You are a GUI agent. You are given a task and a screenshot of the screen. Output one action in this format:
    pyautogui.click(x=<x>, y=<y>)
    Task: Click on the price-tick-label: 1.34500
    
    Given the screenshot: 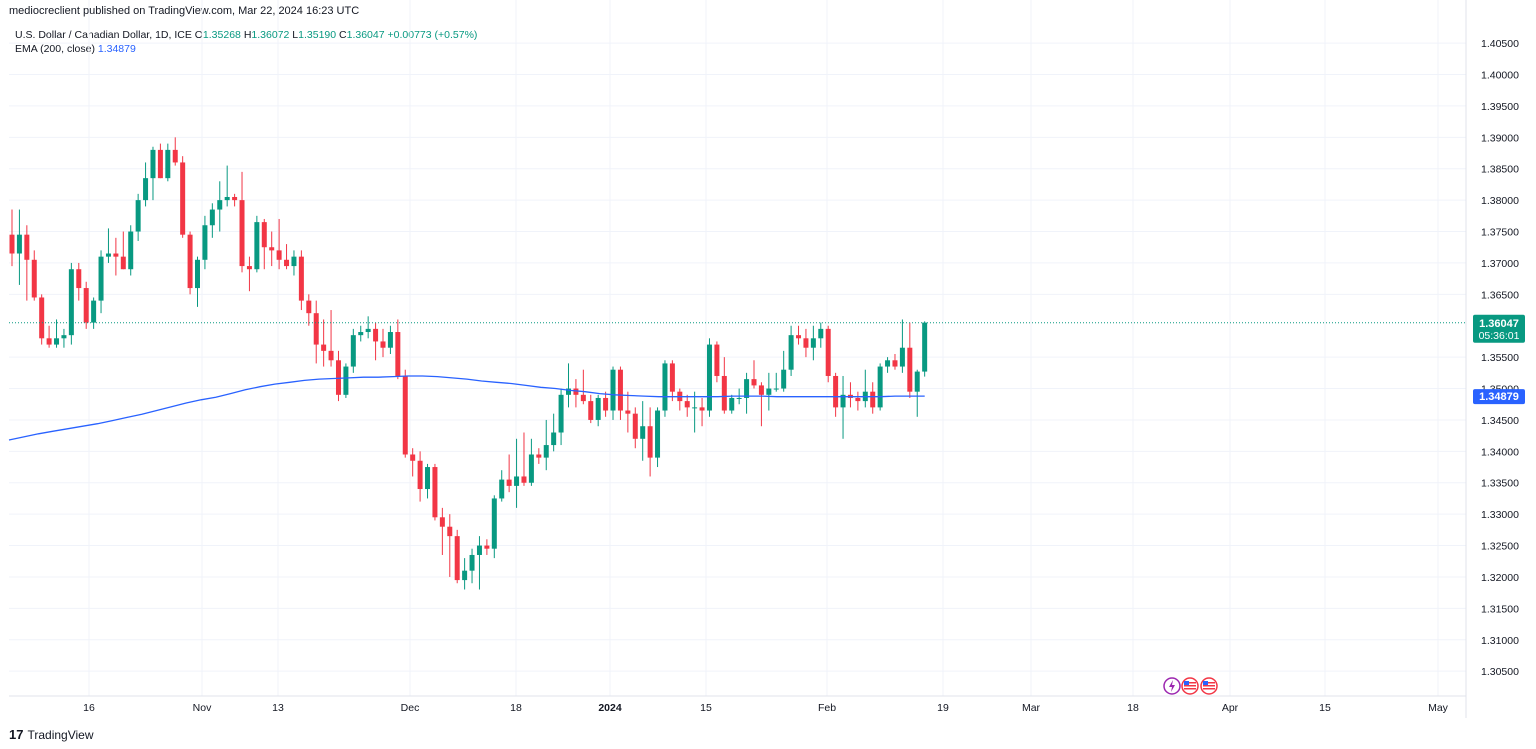 What is the action you would take?
    pyautogui.click(x=1500, y=421)
    